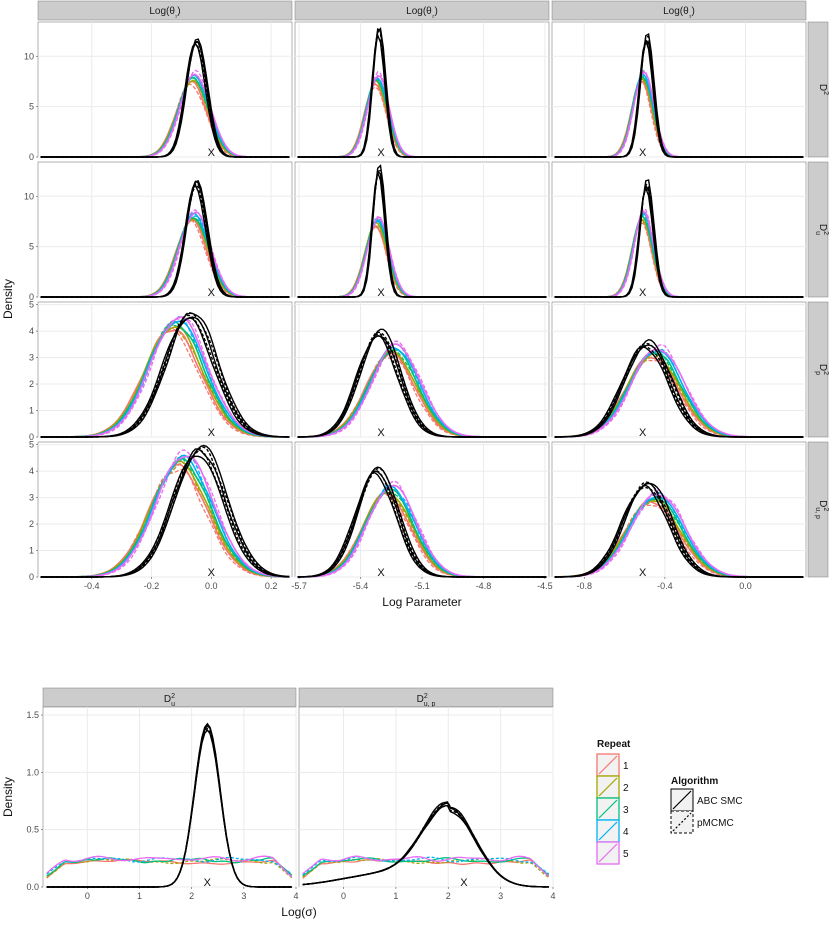 The height and width of the screenshot is (925, 830). I want to click on row-strip-label: D2p, so click(821, 369).